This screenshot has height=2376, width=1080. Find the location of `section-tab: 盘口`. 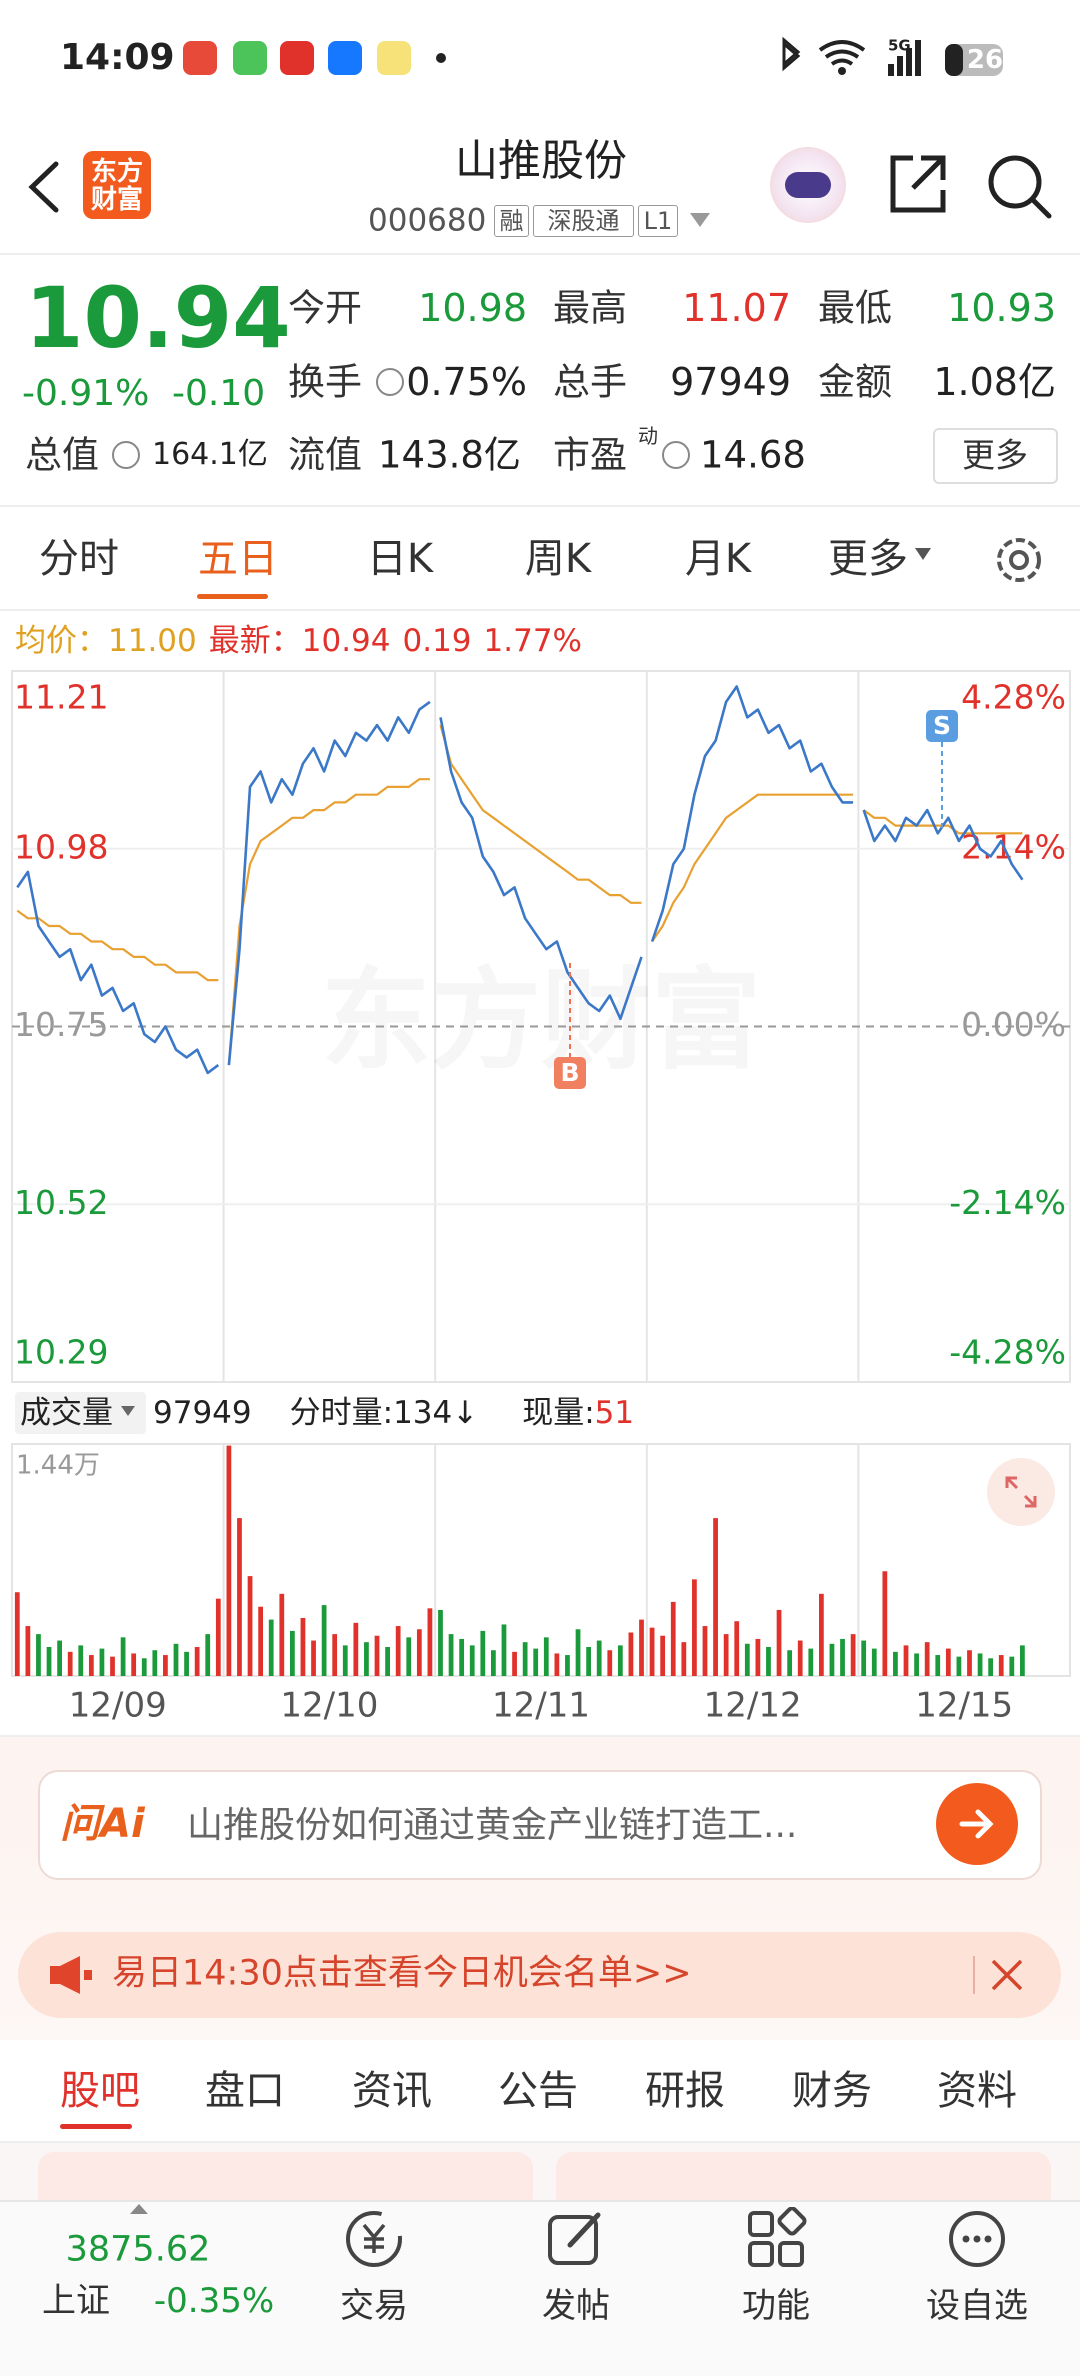

section-tab: 盘口 is located at coordinates (245, 2091).